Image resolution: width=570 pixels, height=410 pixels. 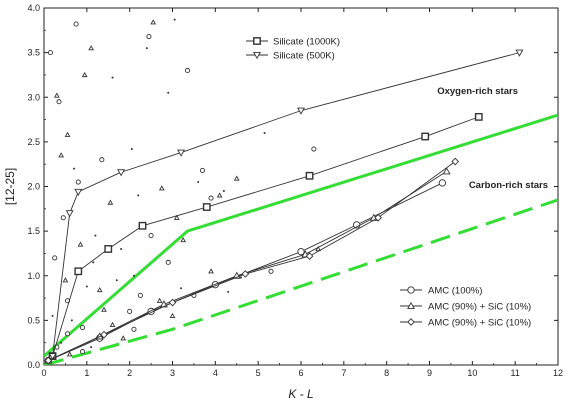 What do you see at coordinates (33, 53) in the screenshot?
I see `y-tick-label: 3.5` at bounding box center [33, 53].